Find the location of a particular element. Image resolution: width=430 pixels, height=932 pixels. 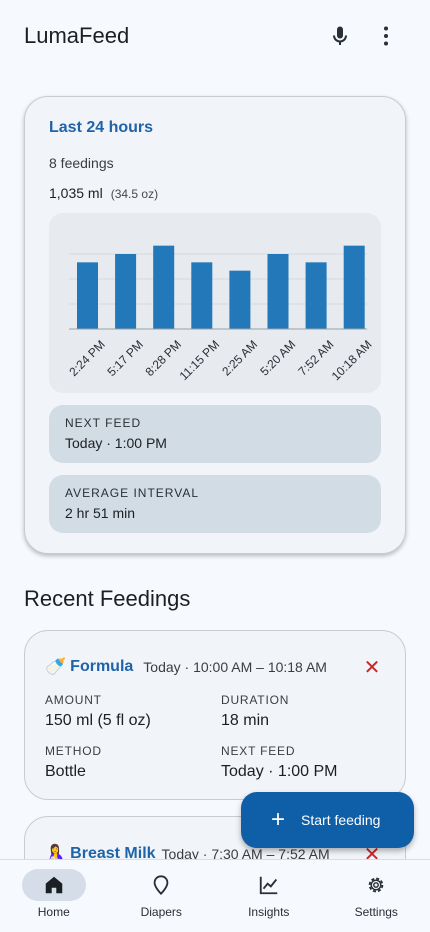

average-interval-box: AVERAGE INTERVAL 2 hr 51 min is located at coordinates (215, 504).